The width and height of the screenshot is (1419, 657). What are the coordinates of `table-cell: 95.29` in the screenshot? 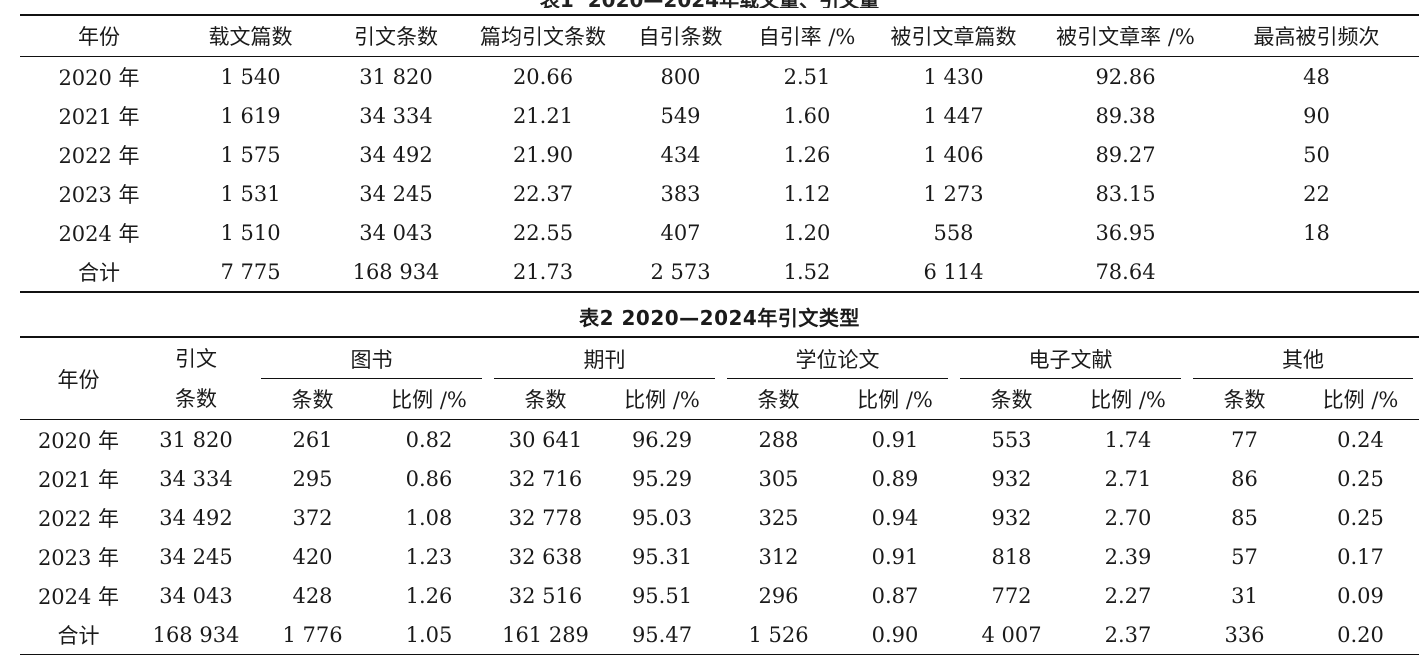 It's located at (662, 478).